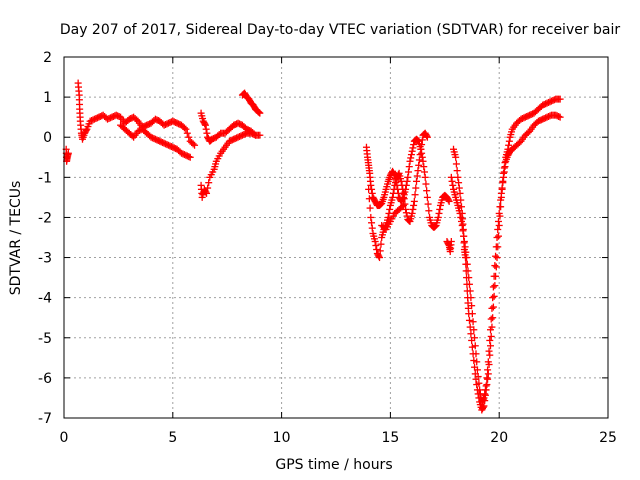 The width and height of the screenshot is (640, 480). Describe the element at coordinates (282, 438) in the screenshot. I see `x-tick-label: 10` at that location.